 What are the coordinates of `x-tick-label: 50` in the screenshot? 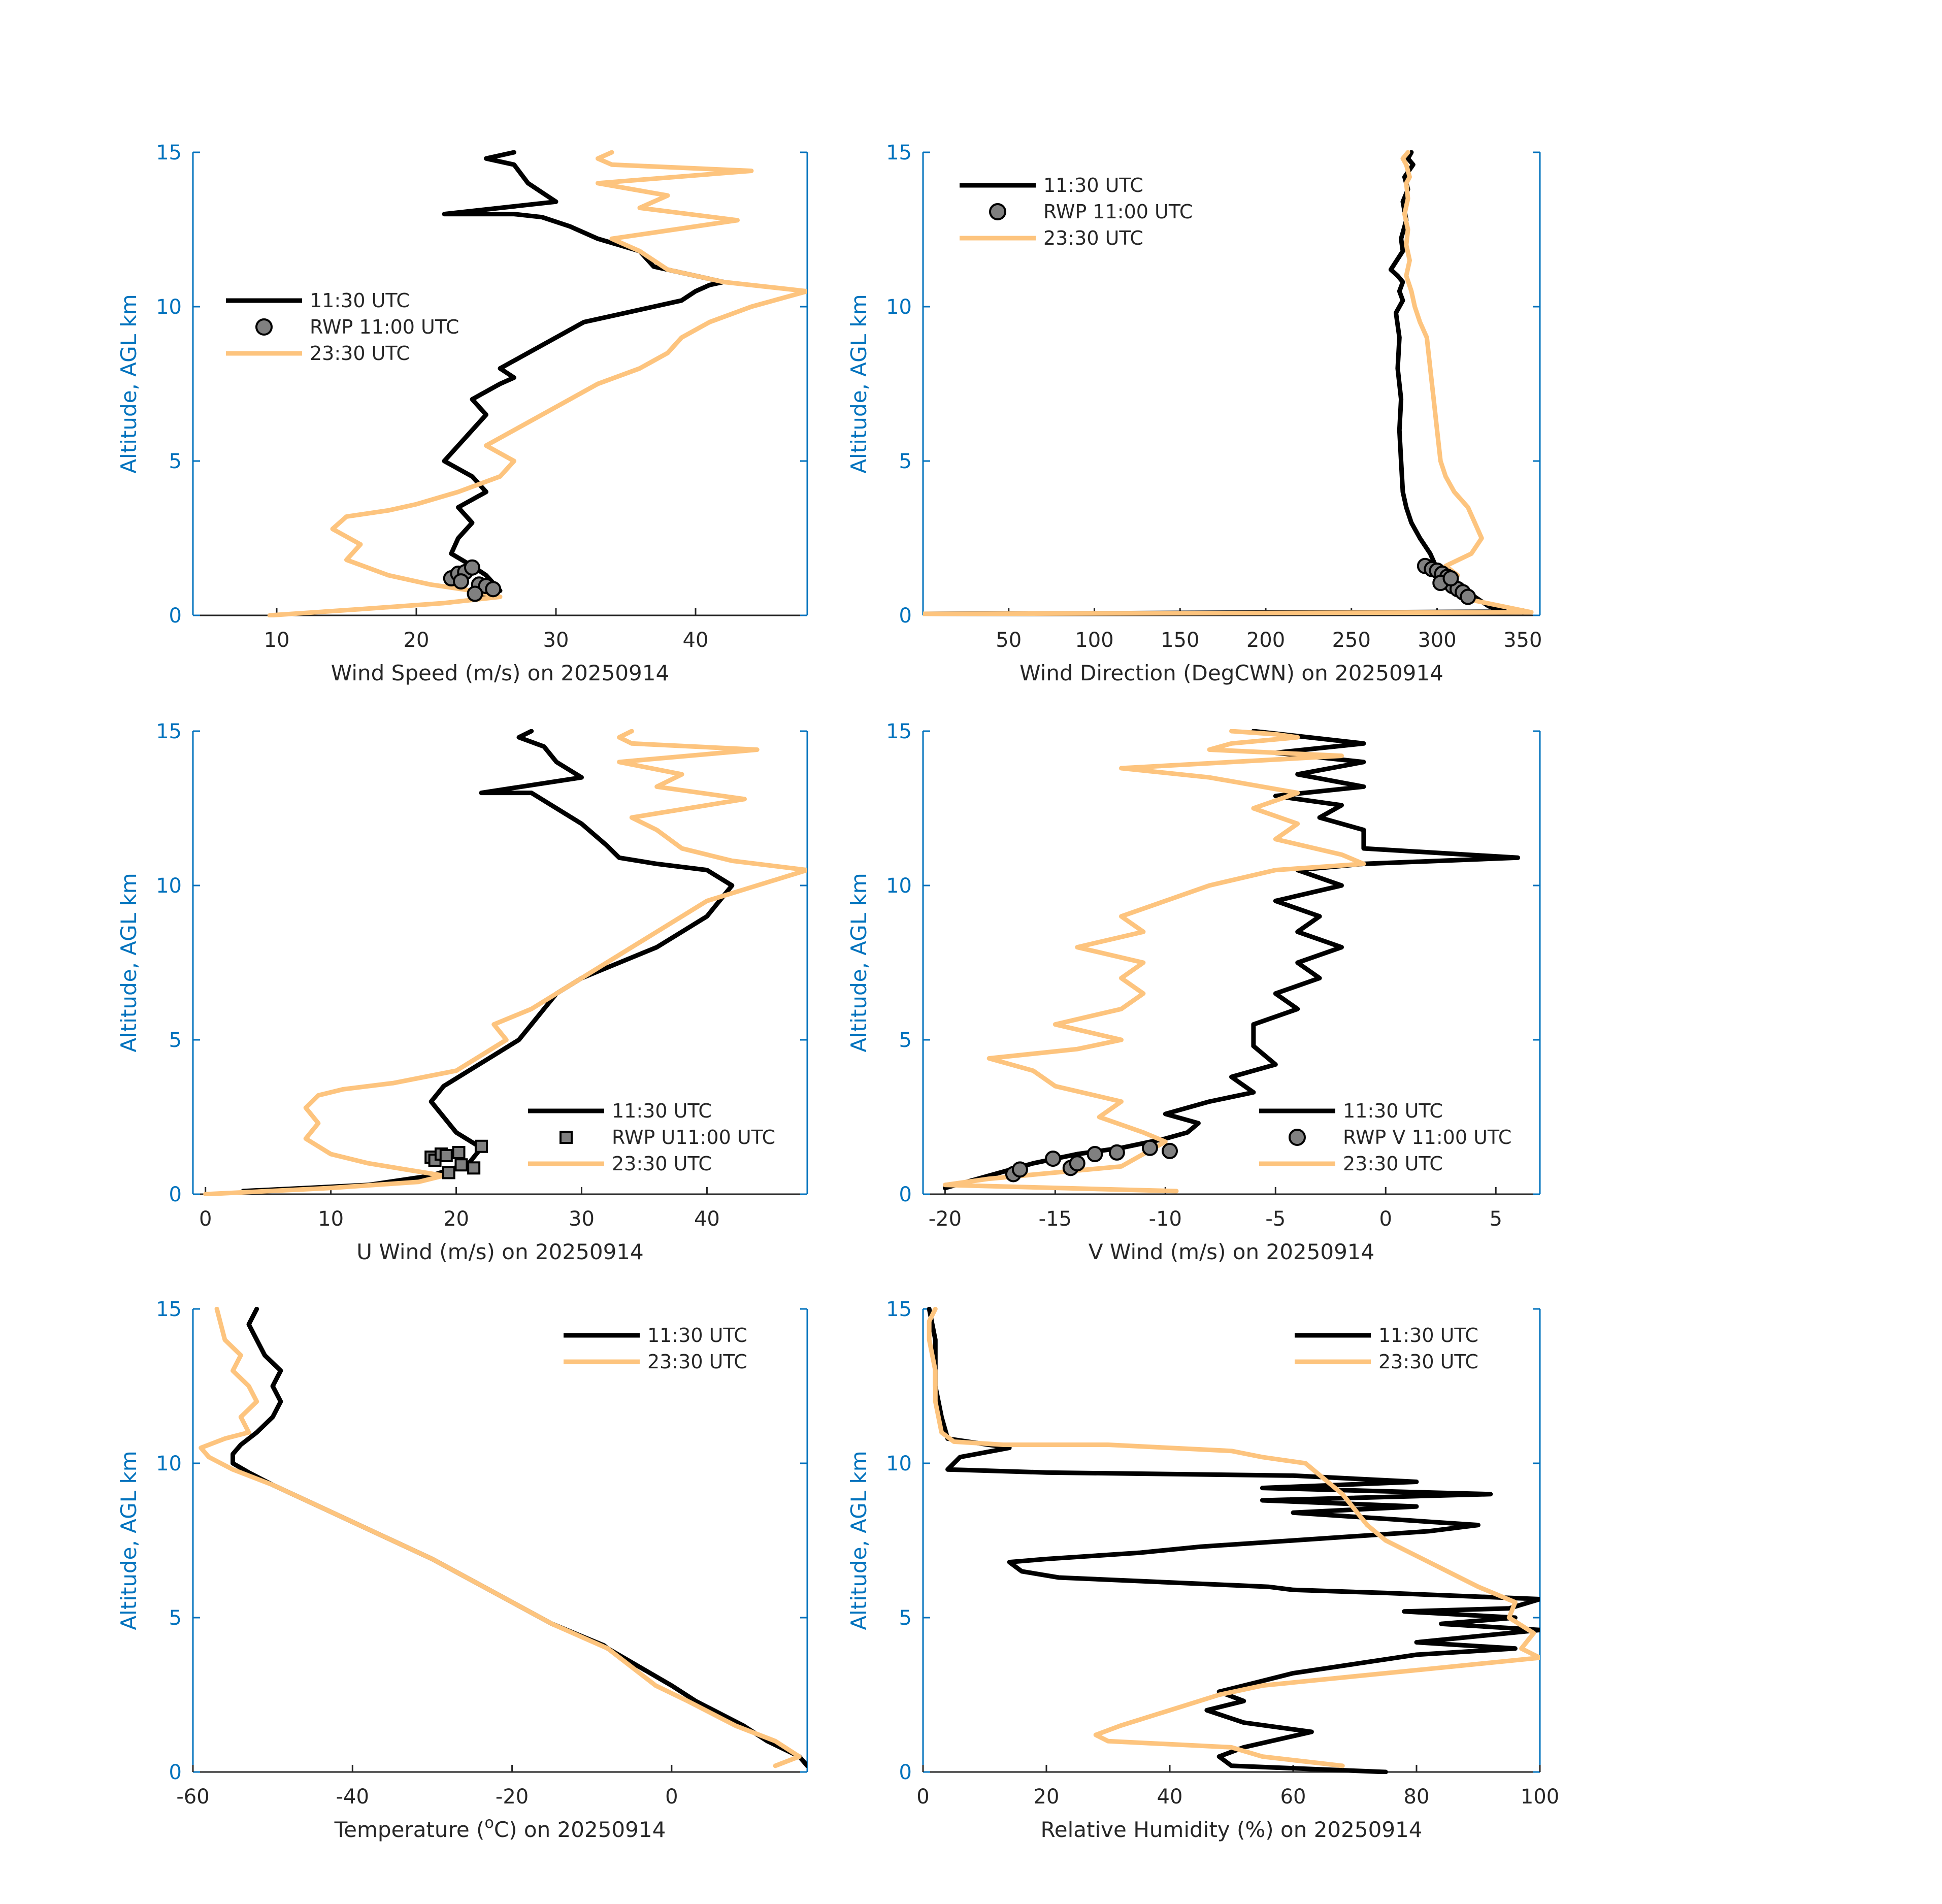 It's located at (1009, 641).